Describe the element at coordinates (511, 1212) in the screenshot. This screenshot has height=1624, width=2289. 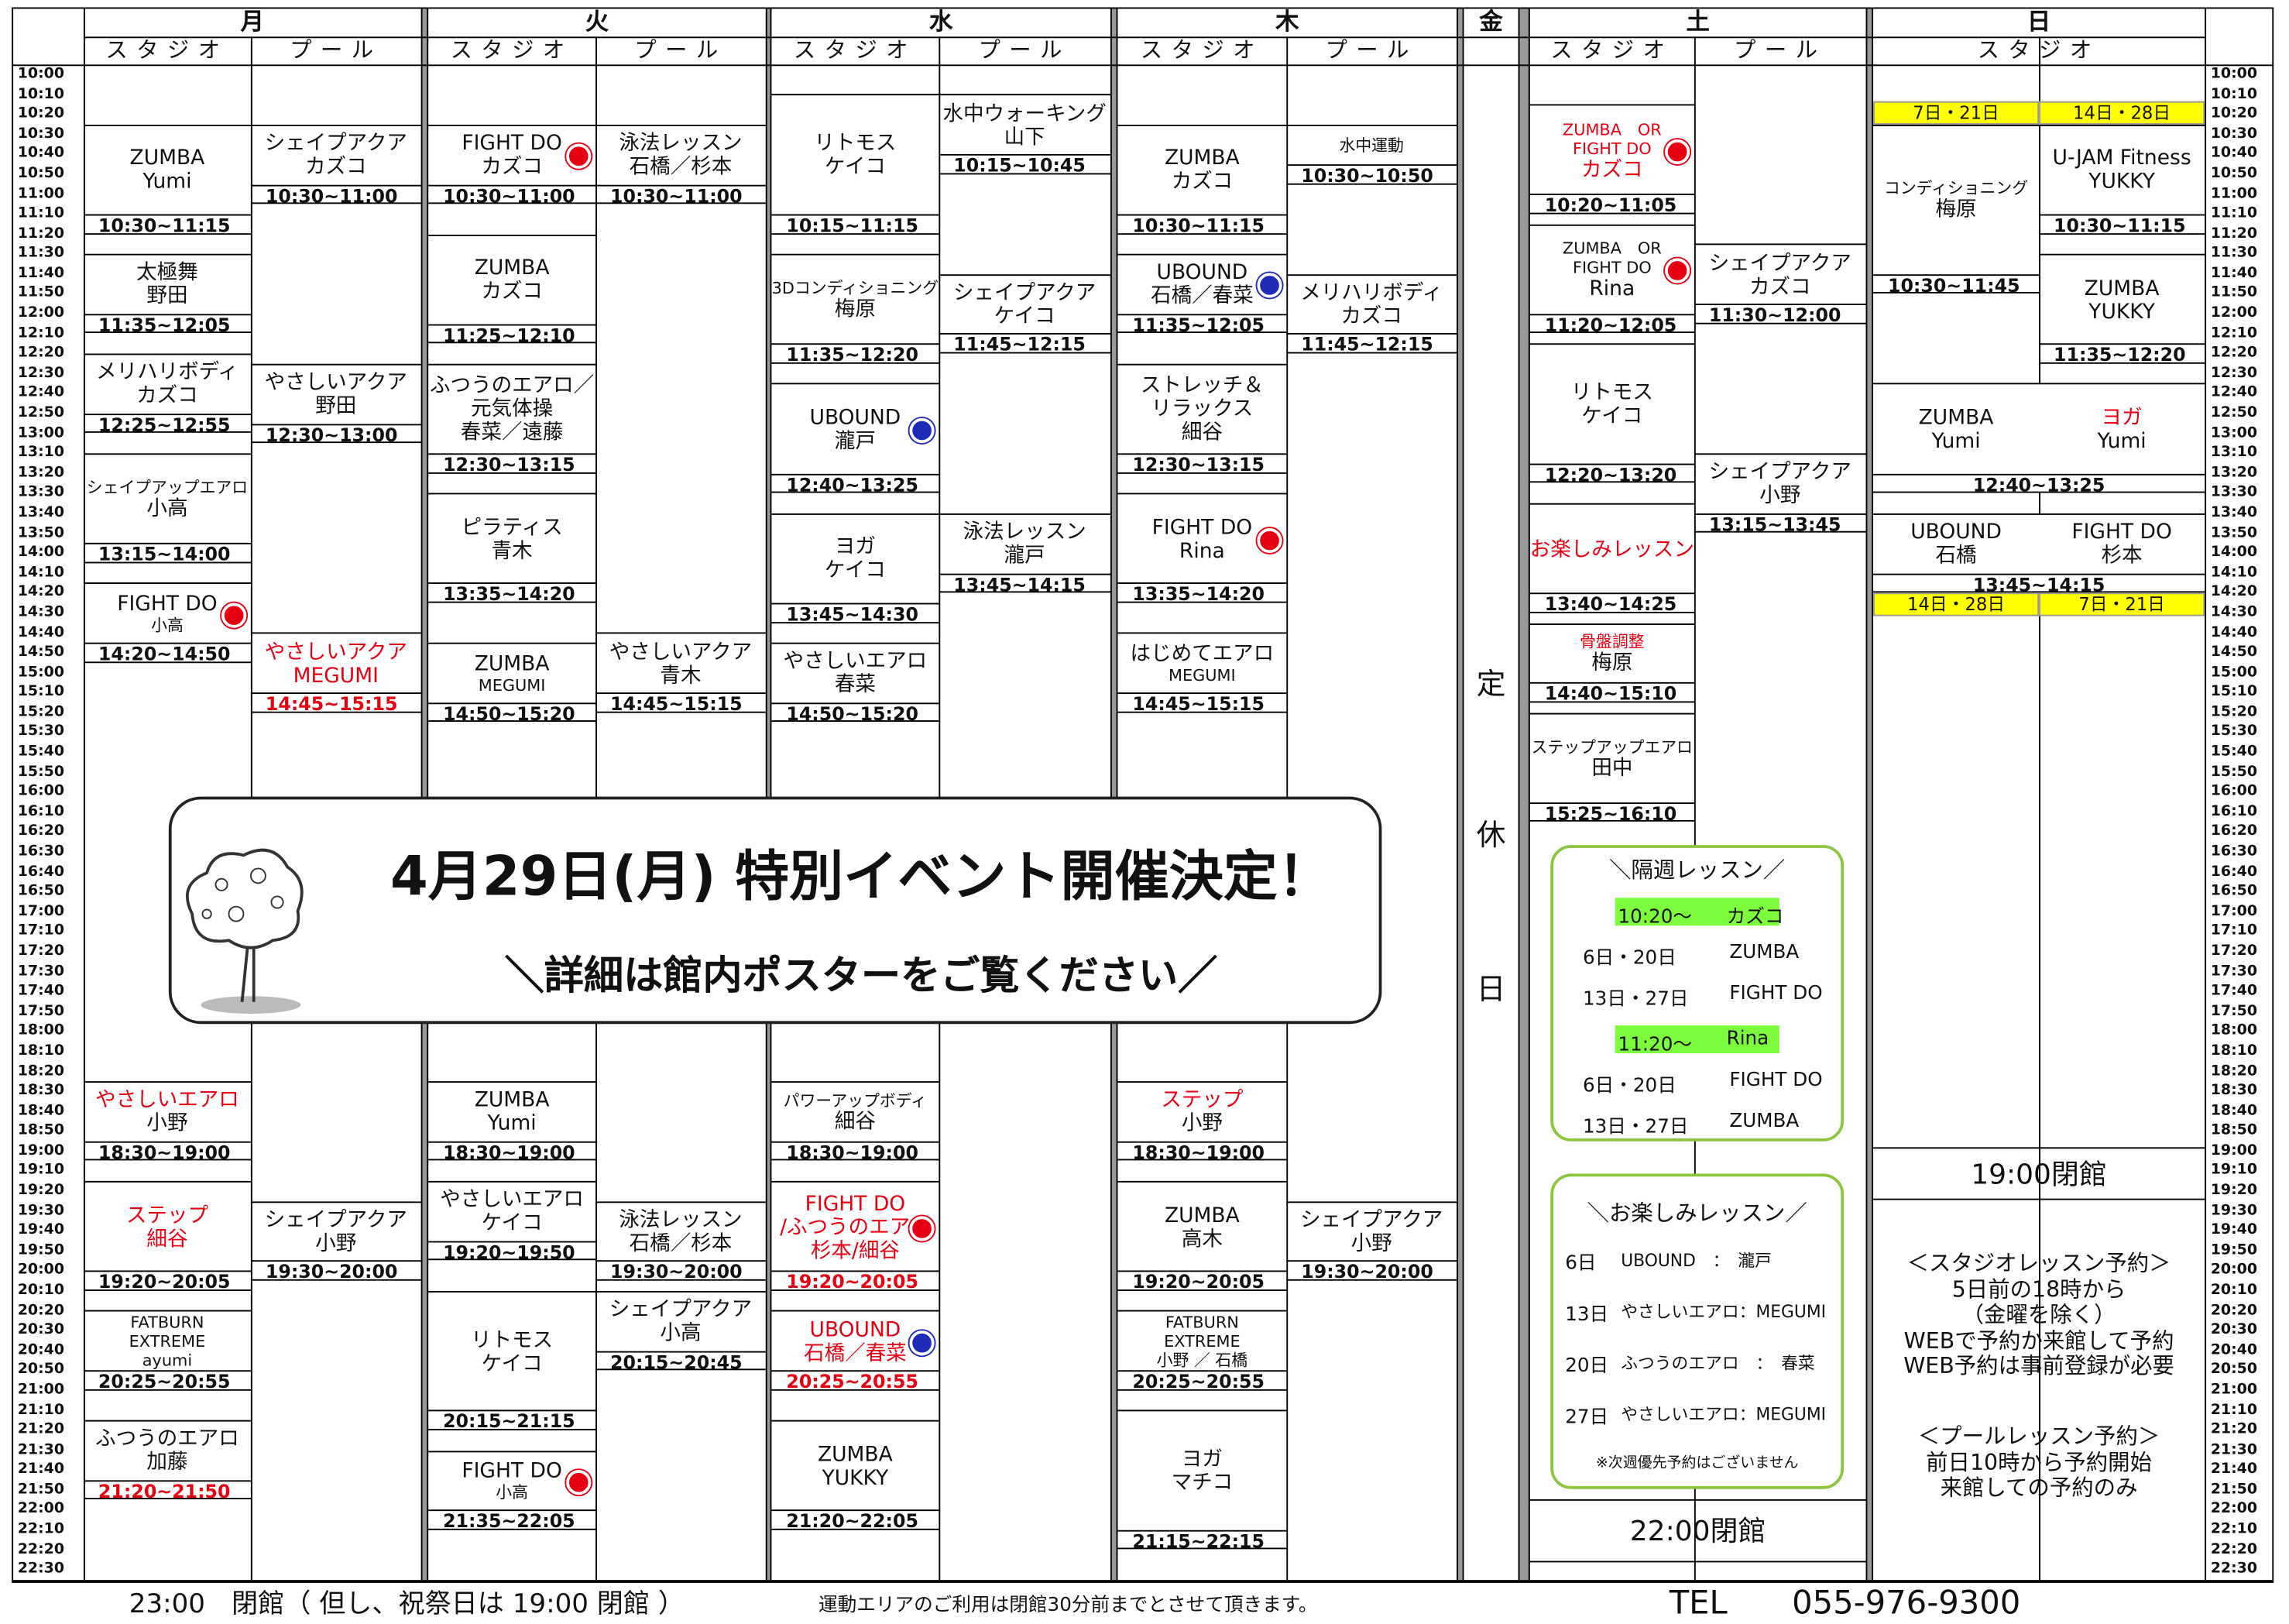
I see `class-text: やさしいエアロ ケイコ` at that location.